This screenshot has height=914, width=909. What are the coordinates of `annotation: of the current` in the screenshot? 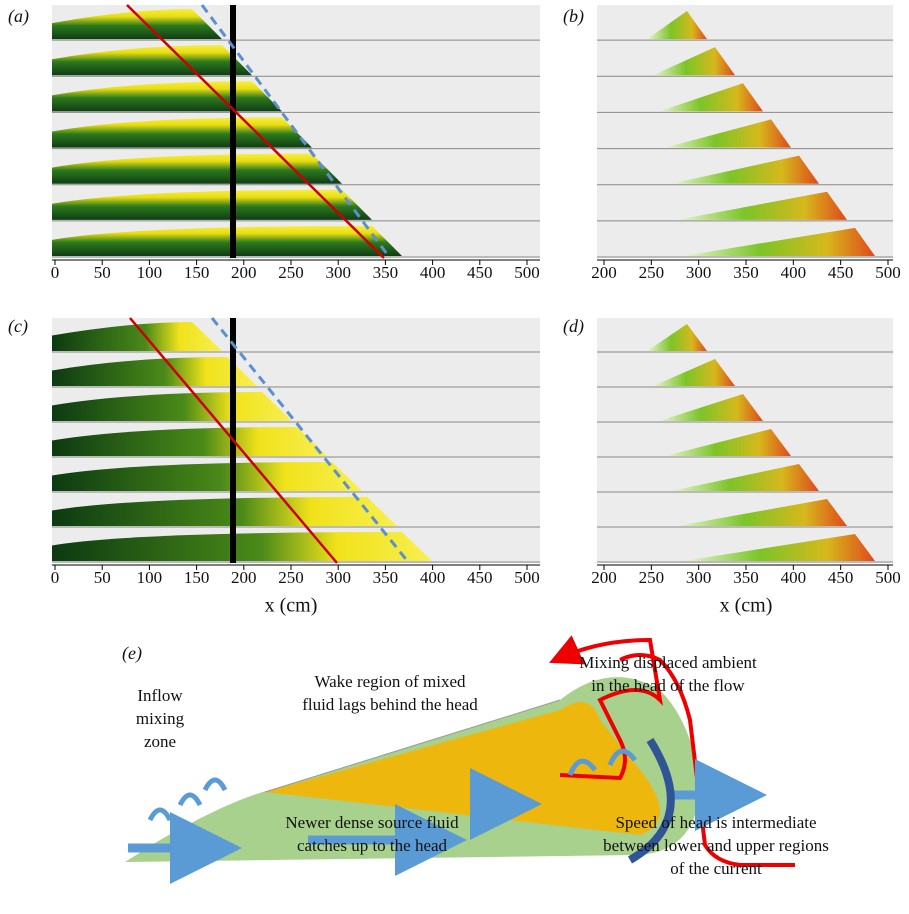 It's located at (716, 868).